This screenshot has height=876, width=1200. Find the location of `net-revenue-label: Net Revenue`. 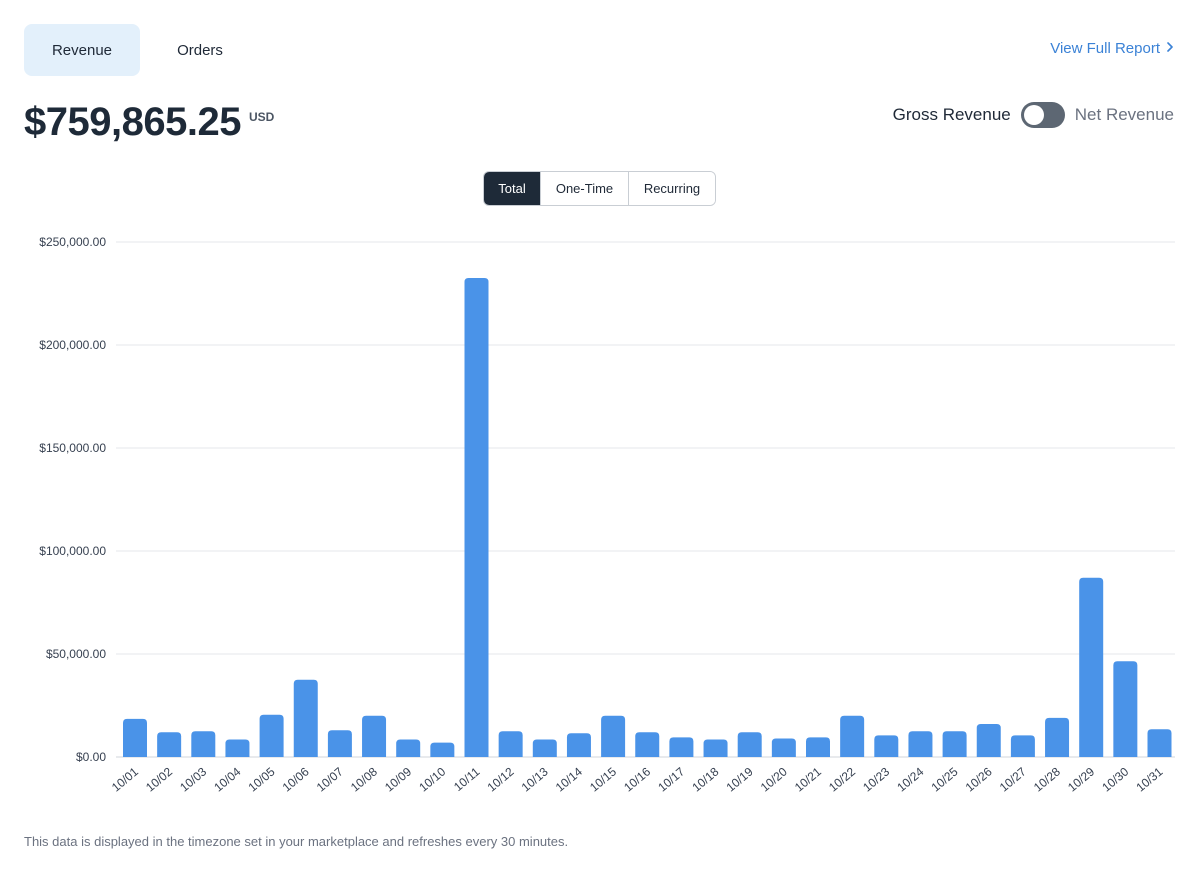

net-revenue-label: Net Revenue is located at coordinates (1124, 114).